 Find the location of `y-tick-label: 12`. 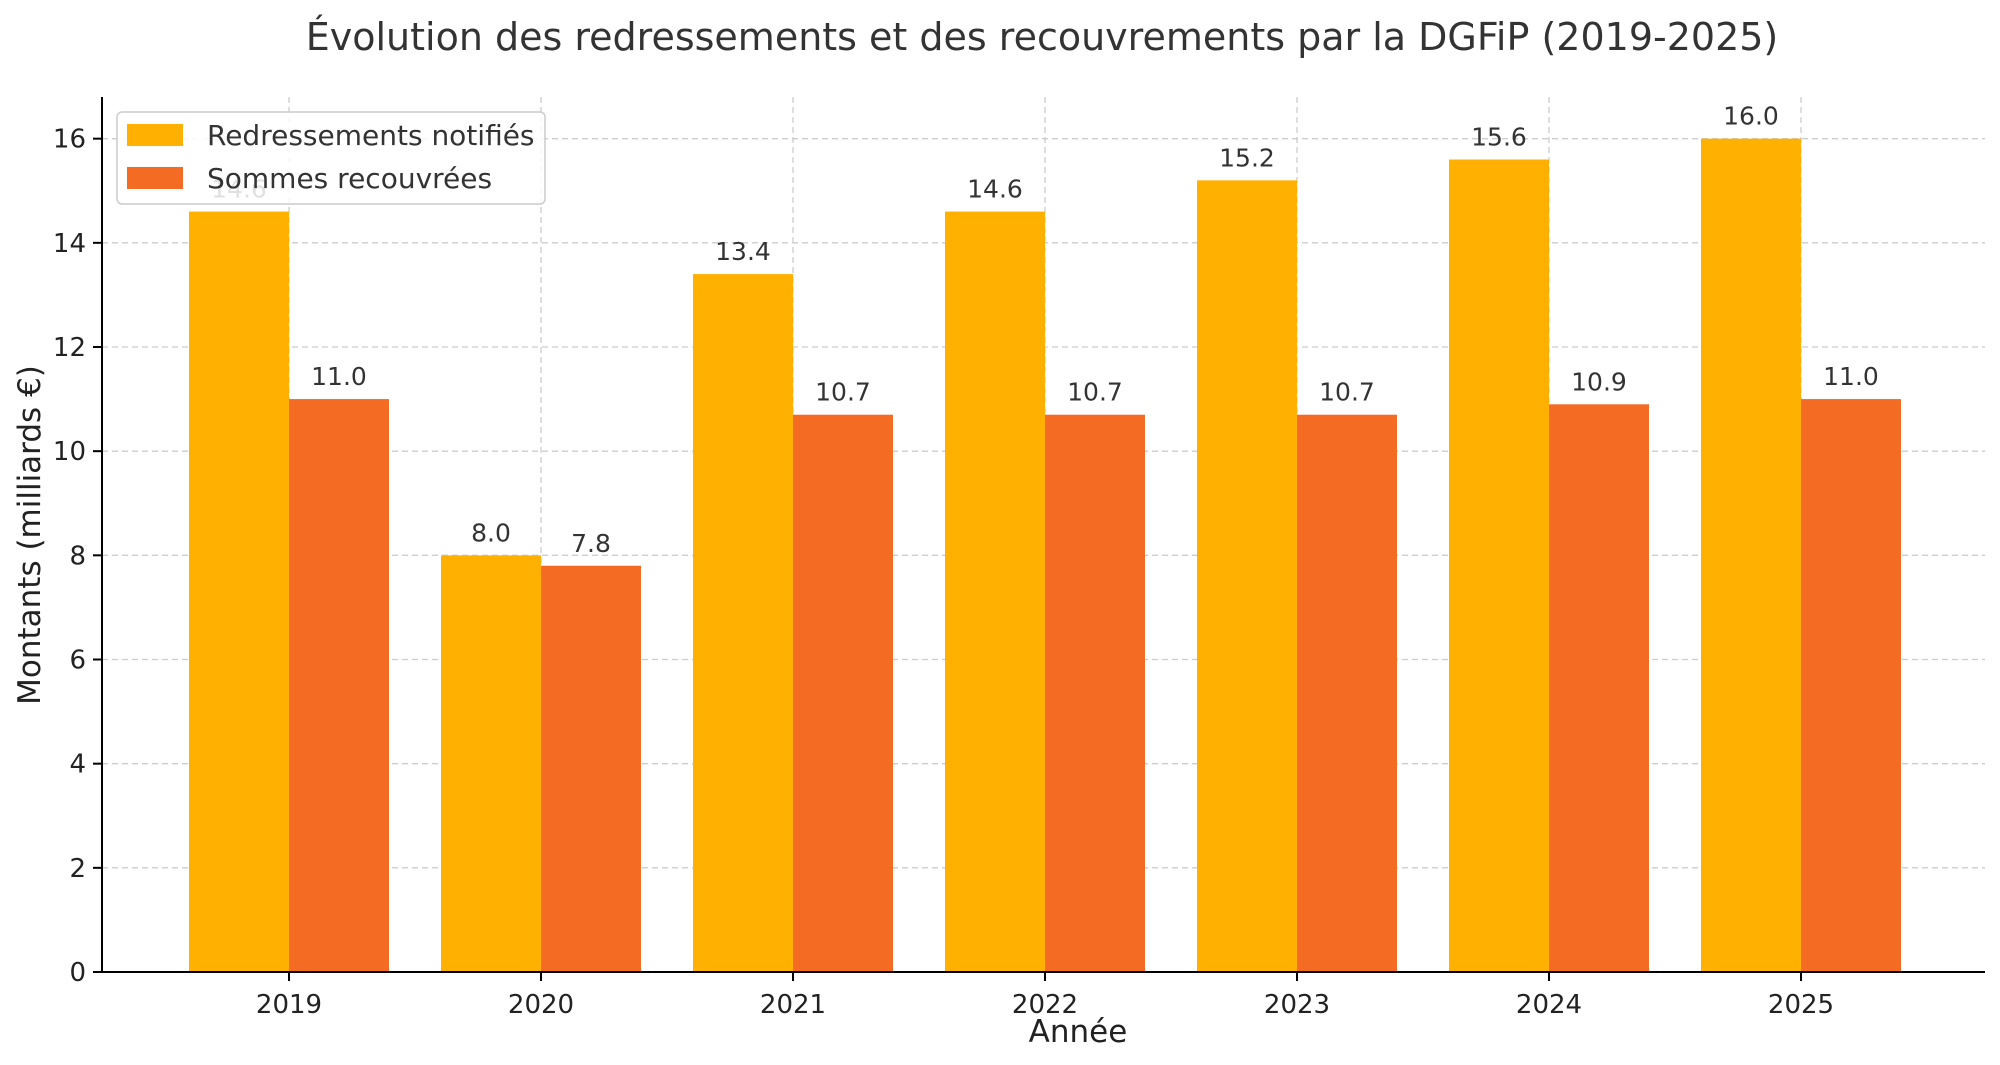

y-tick-label: 12 is located at coordinates (69, 348).